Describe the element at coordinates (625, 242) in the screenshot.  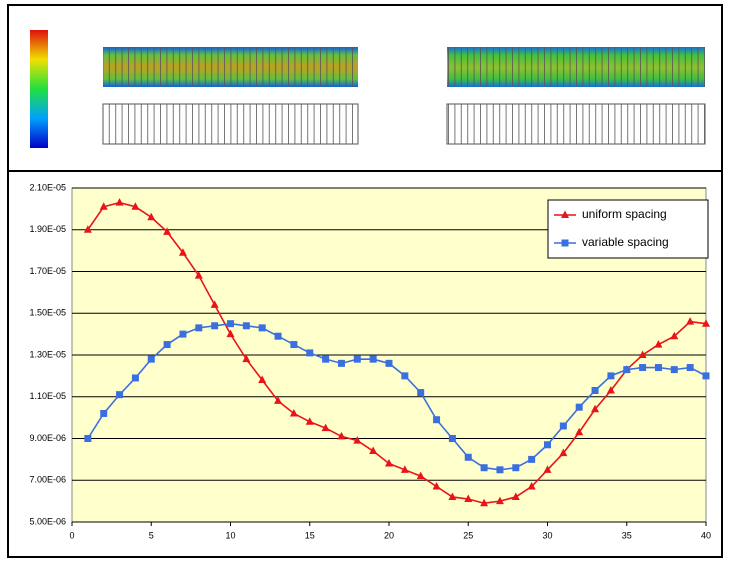
I see `legend-label: variable spacing` at that location.